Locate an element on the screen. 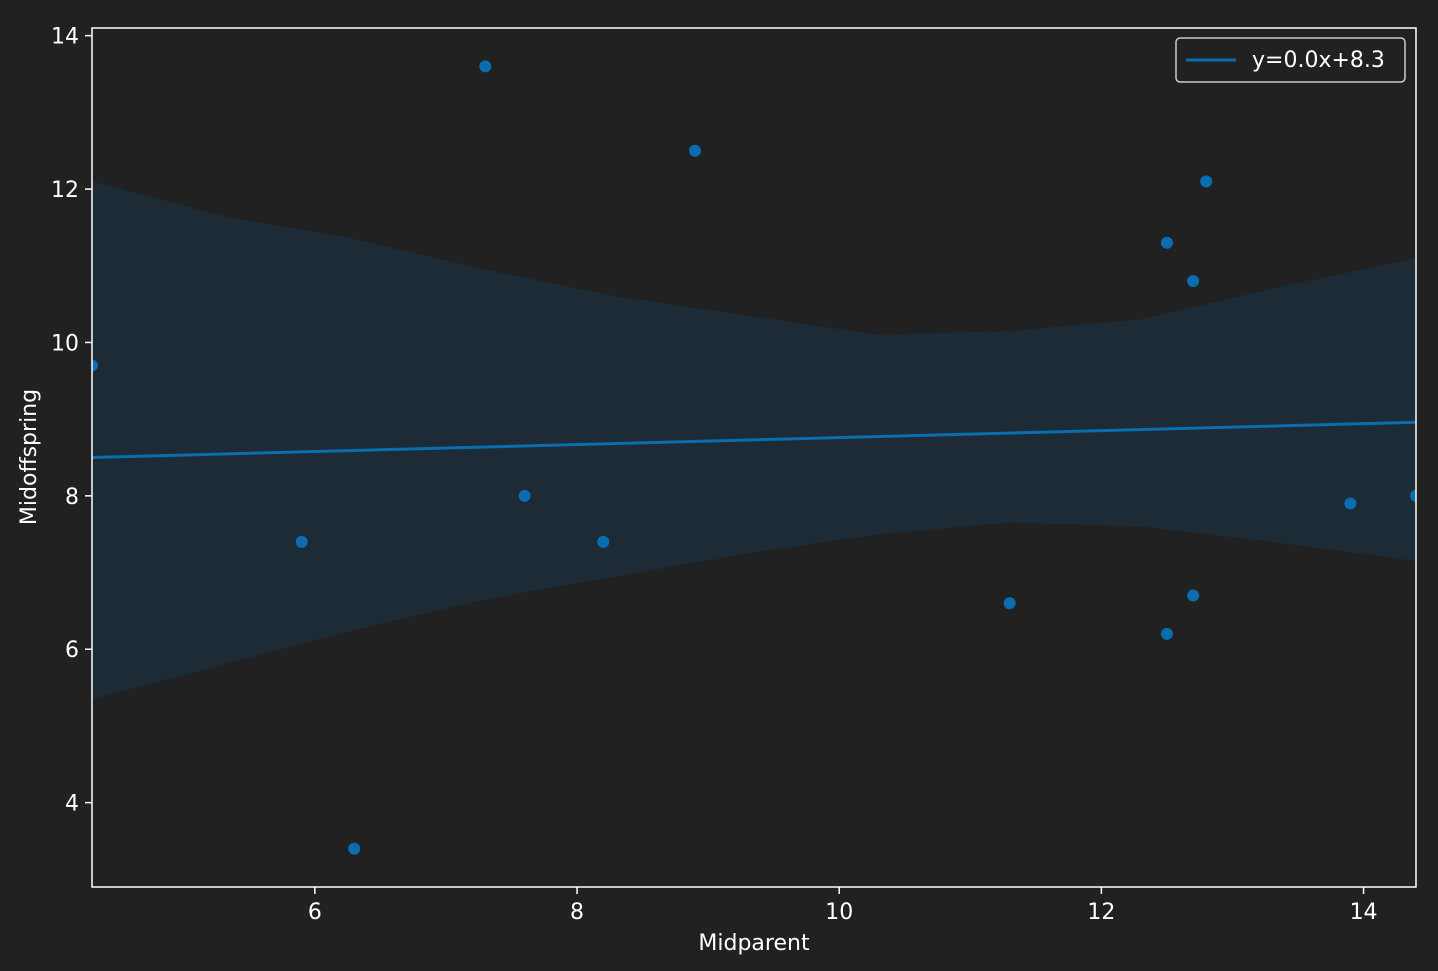  regression-line is located at coordinates (754, 439).